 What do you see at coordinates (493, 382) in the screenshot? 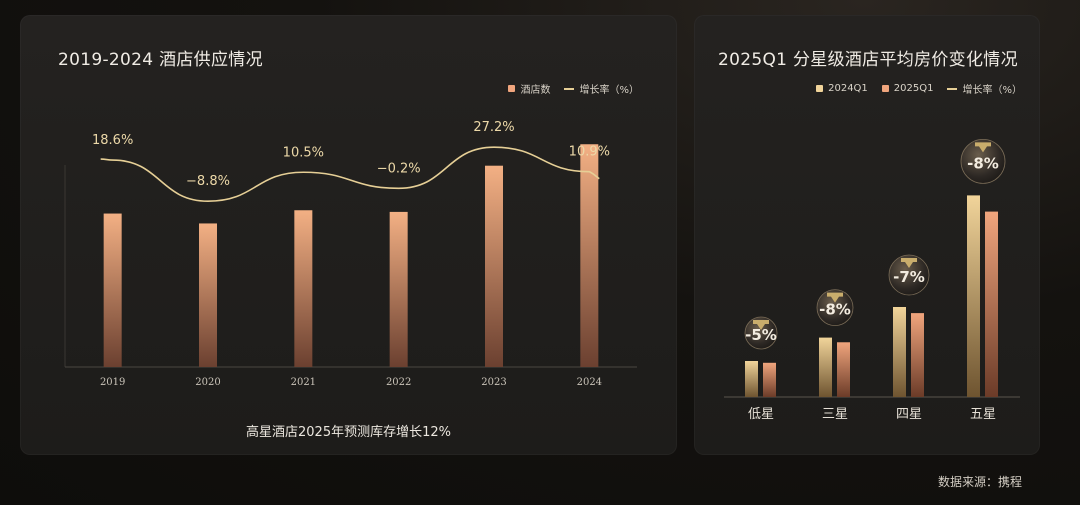
I see `supply-x-tick-2023: 2023` at bounding box center [493, 382].